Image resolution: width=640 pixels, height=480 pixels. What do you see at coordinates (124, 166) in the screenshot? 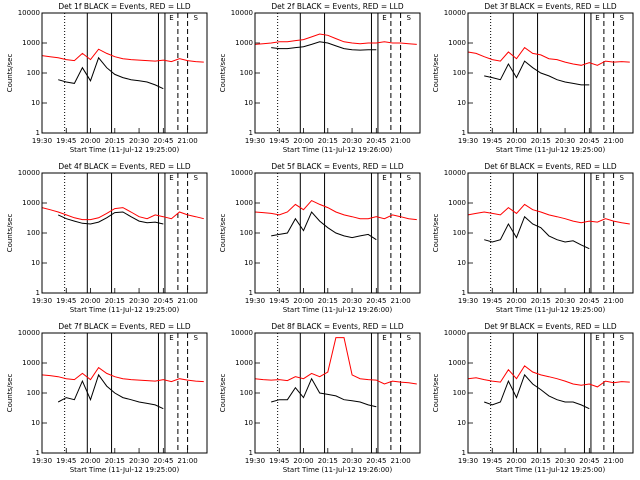
I see `chart-title: Det 4f BLACK = Events, RED = LLD` at bounding box center [124, 166].